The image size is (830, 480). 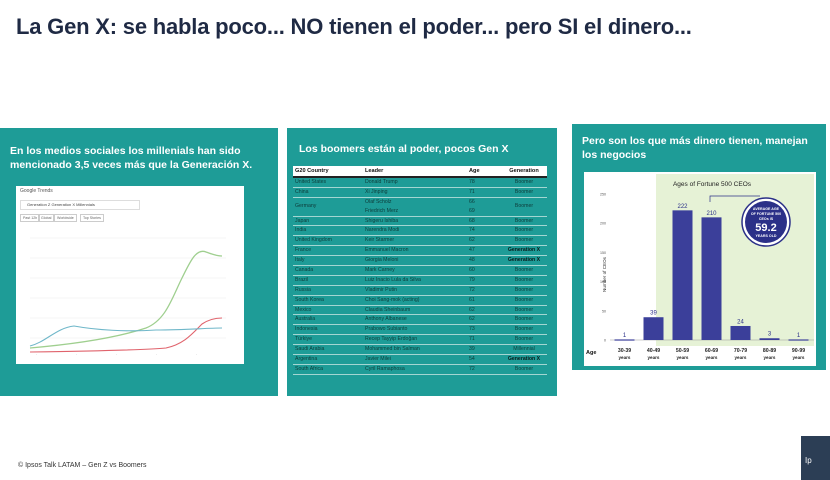 I want to click on column-header-generation: Generation, so click(x=524, y=171).